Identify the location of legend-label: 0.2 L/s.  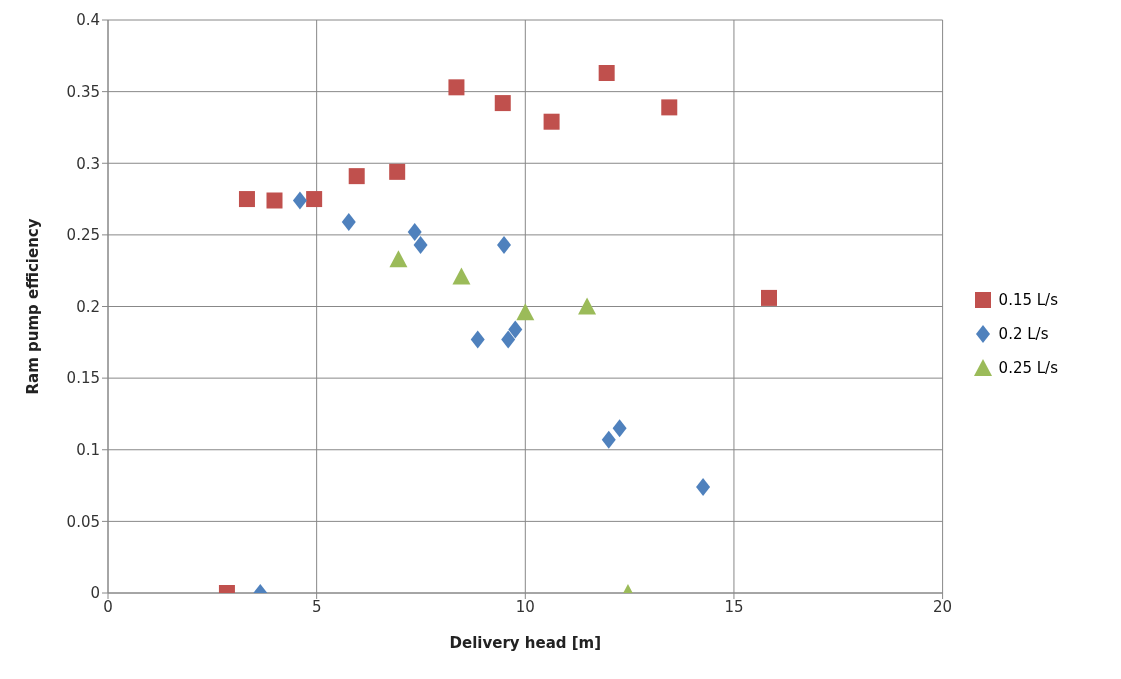
(1023, 333).